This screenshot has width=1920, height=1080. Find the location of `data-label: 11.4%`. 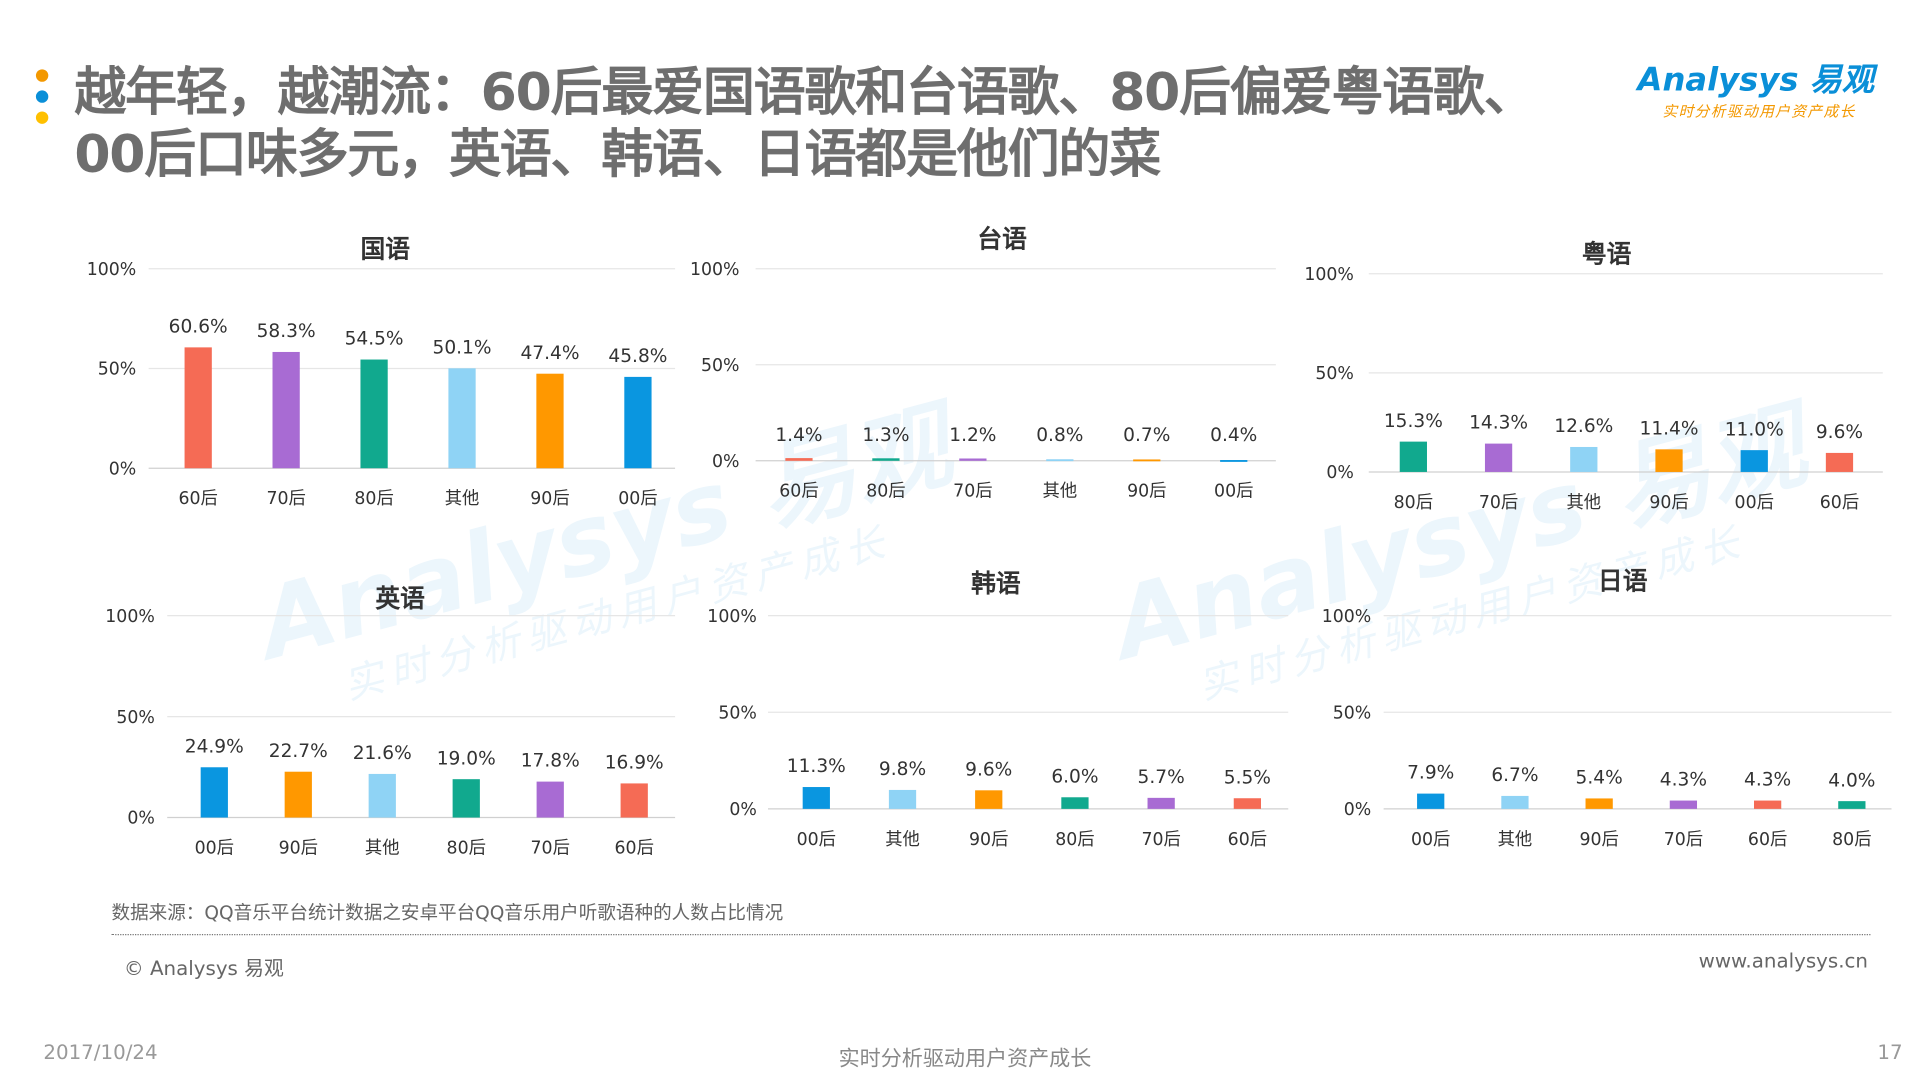

data-label: 11.4% is located at coordinates (1669, 428).